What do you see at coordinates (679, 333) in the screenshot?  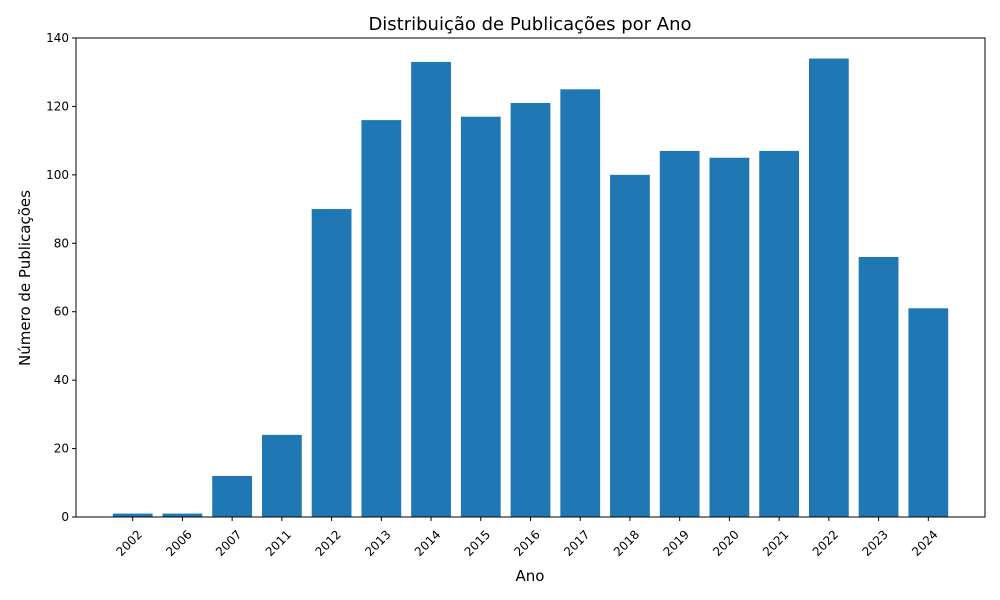 I see `bar-2019` at bounding box center [679, 333].